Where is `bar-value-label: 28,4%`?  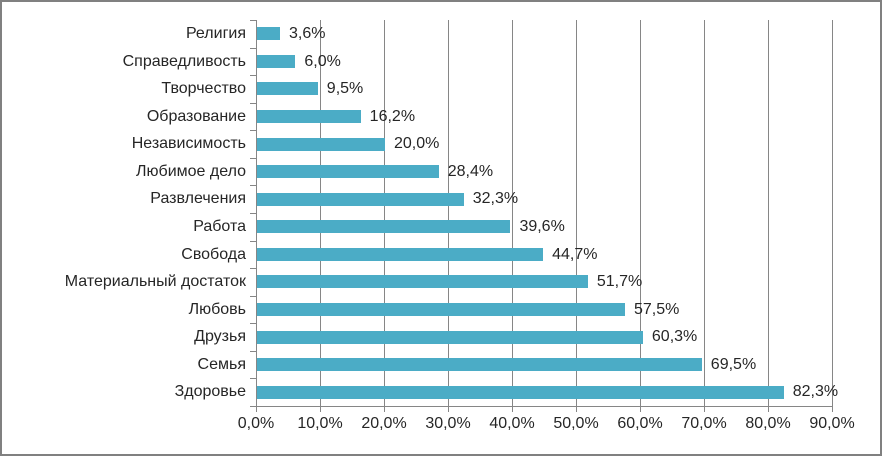
bar-value-label: 28,4% is located at coordinates (470, 171).